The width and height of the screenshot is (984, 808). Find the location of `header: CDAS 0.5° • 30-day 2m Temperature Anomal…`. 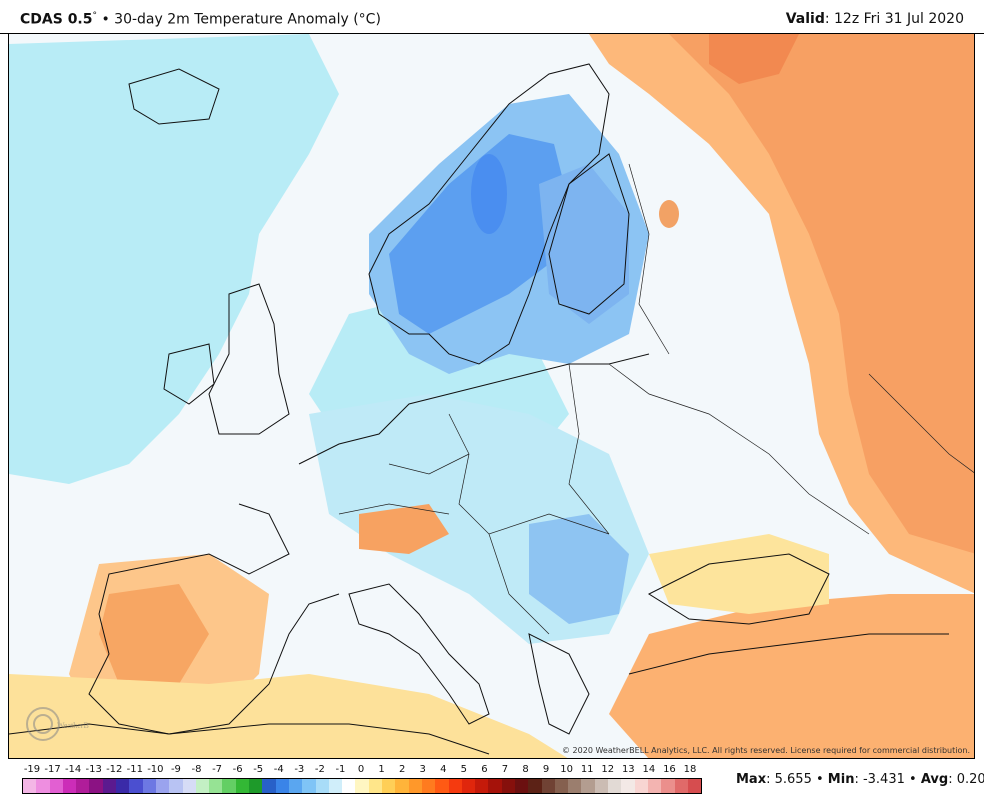

header: CDAS 0.5° • 30-day 2m Temperature Anomal… is located at coordinates (492, 17).